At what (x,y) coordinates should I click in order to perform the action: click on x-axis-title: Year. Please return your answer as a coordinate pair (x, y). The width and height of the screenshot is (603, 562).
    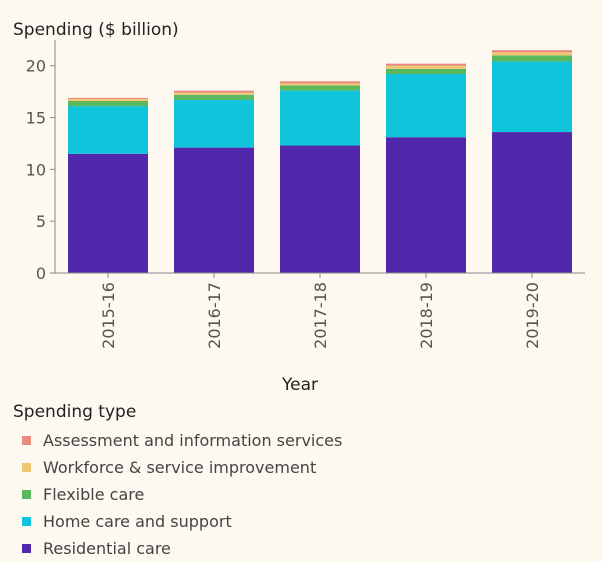
    Looking at the image, I should click on (299, 385).